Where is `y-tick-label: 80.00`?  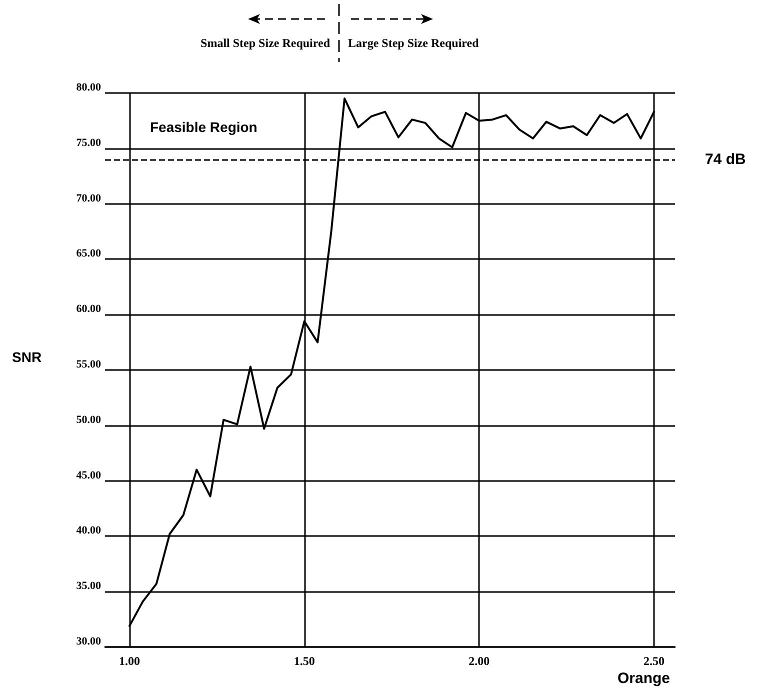
y-tick-label: 80.00 is located at coordinates (89, 88).